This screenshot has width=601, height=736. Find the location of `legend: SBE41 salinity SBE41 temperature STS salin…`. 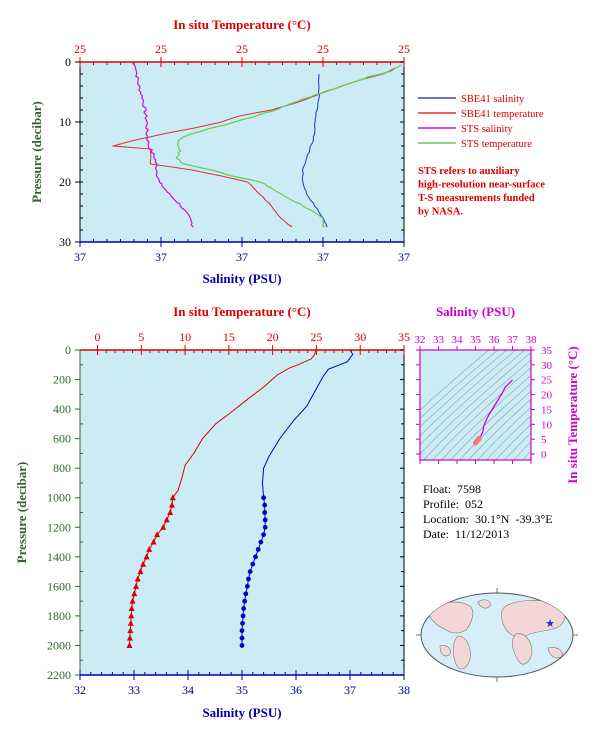

legend: SBE41 salinity SBE41 temperature STS salin… is located at coordinates (481, 156).